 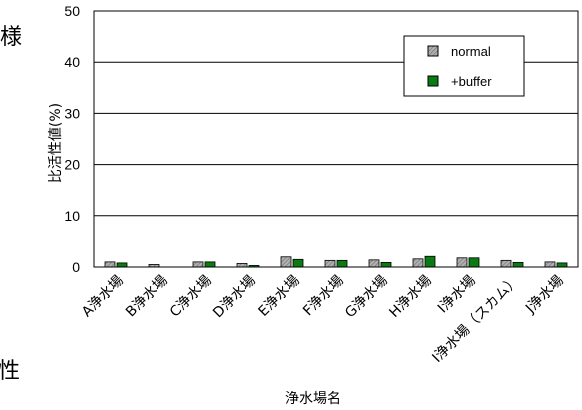 I want to click on x-tick-label: D浄水場, so click(x=234, y=297).